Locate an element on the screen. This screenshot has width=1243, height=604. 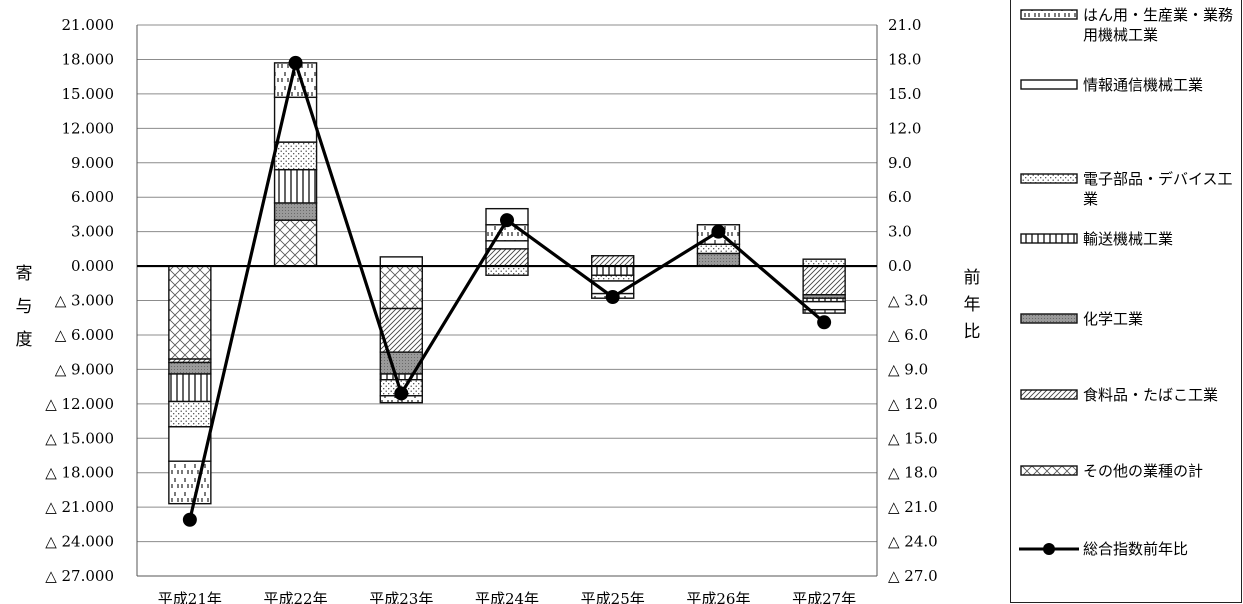
right-tick-label: 18.0 is located at coordinates (904, 59).